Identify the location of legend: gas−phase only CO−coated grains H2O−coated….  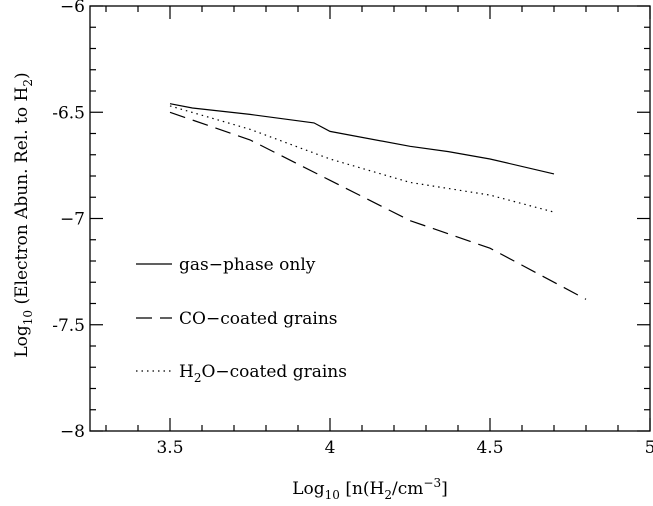
(241, 320).